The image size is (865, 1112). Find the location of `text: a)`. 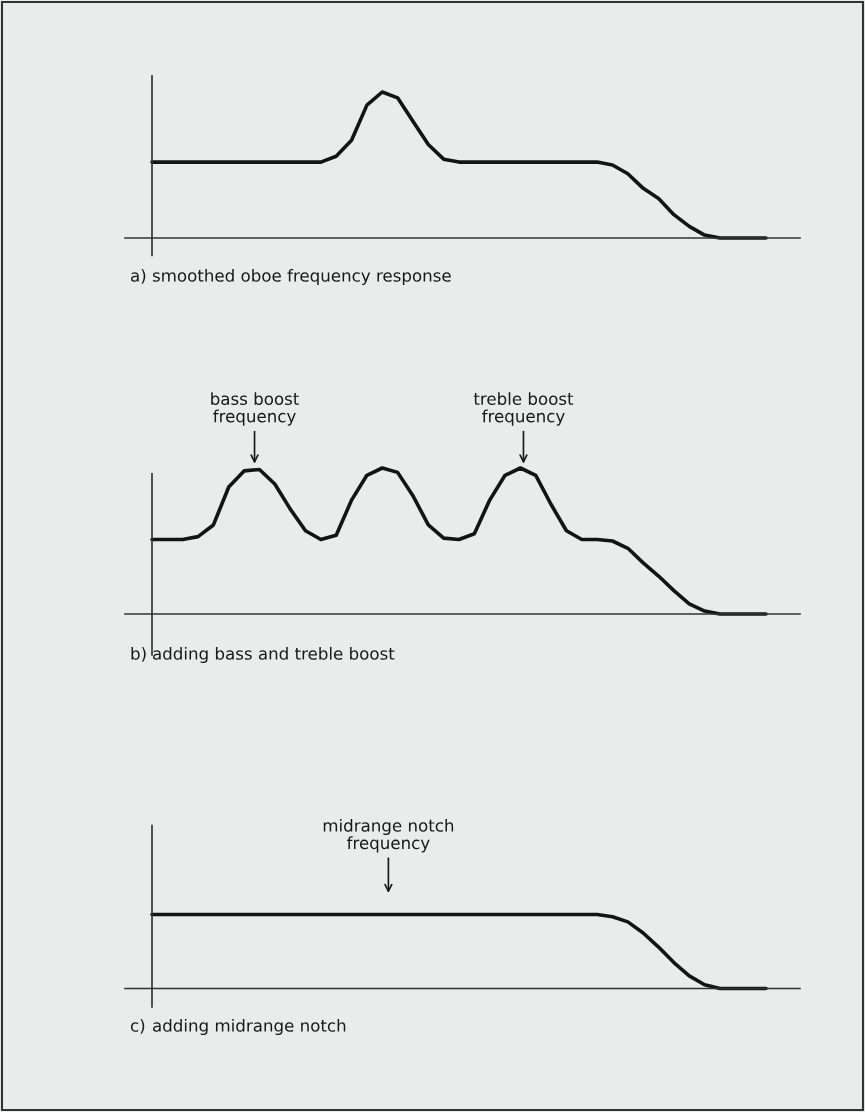

text: a) is located at coordinates (138, 276).